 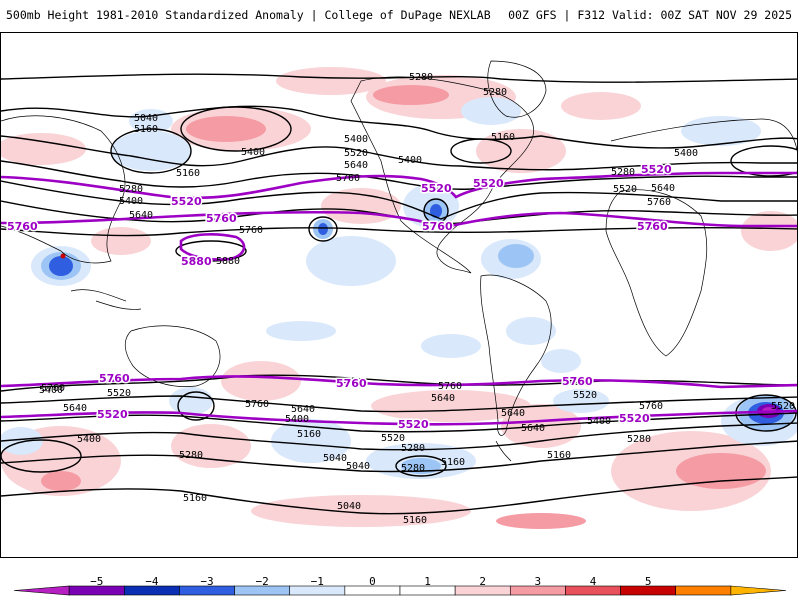 What do you see at coordinates (228, 261) in the screenshot?
I see `contour-label: 5880` at bounding box center [228, 261].